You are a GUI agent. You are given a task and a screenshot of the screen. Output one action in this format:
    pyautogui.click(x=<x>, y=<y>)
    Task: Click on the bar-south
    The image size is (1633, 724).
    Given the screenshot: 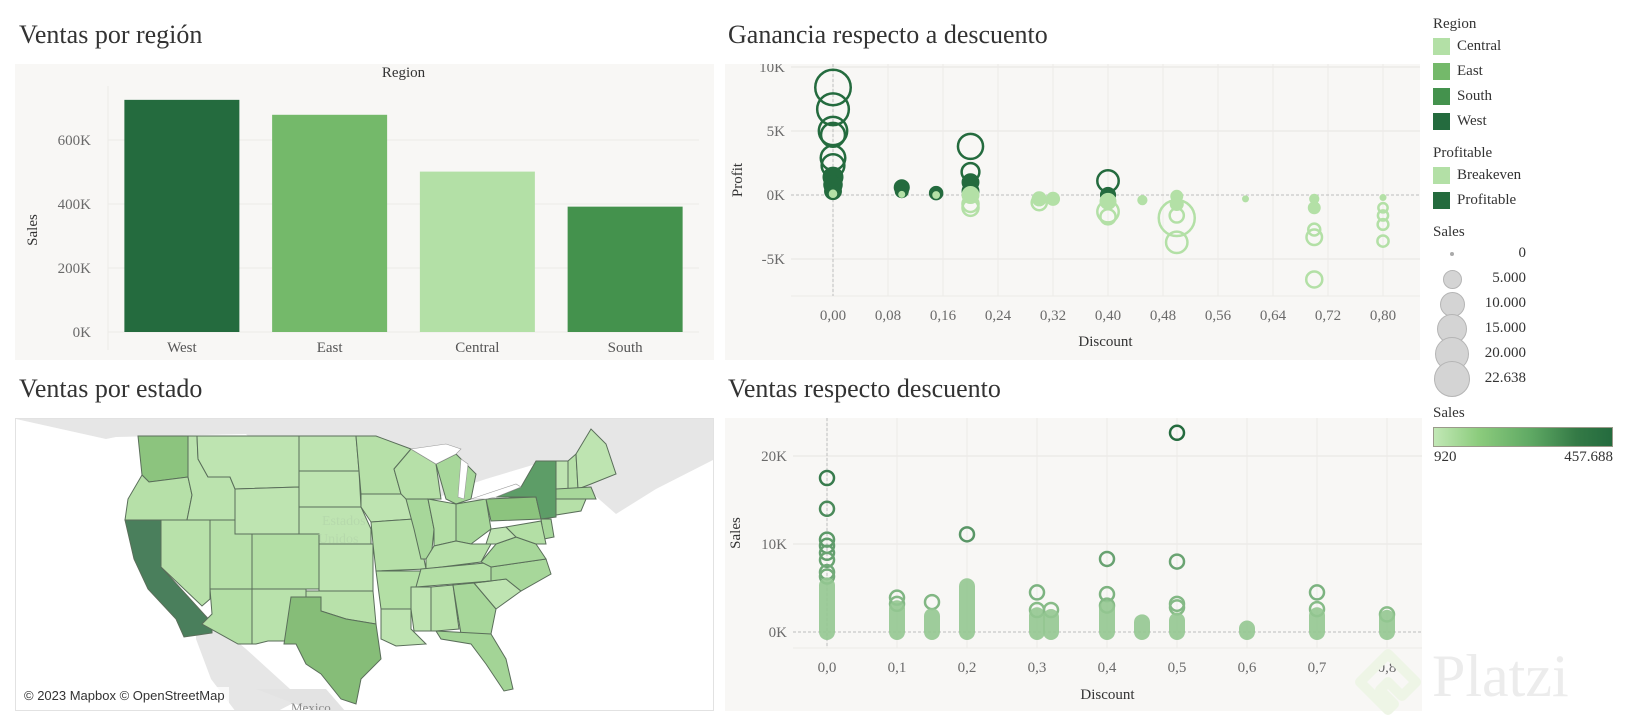 What is the action you would take?
    pyautogui.click(x=625, y=269)
    